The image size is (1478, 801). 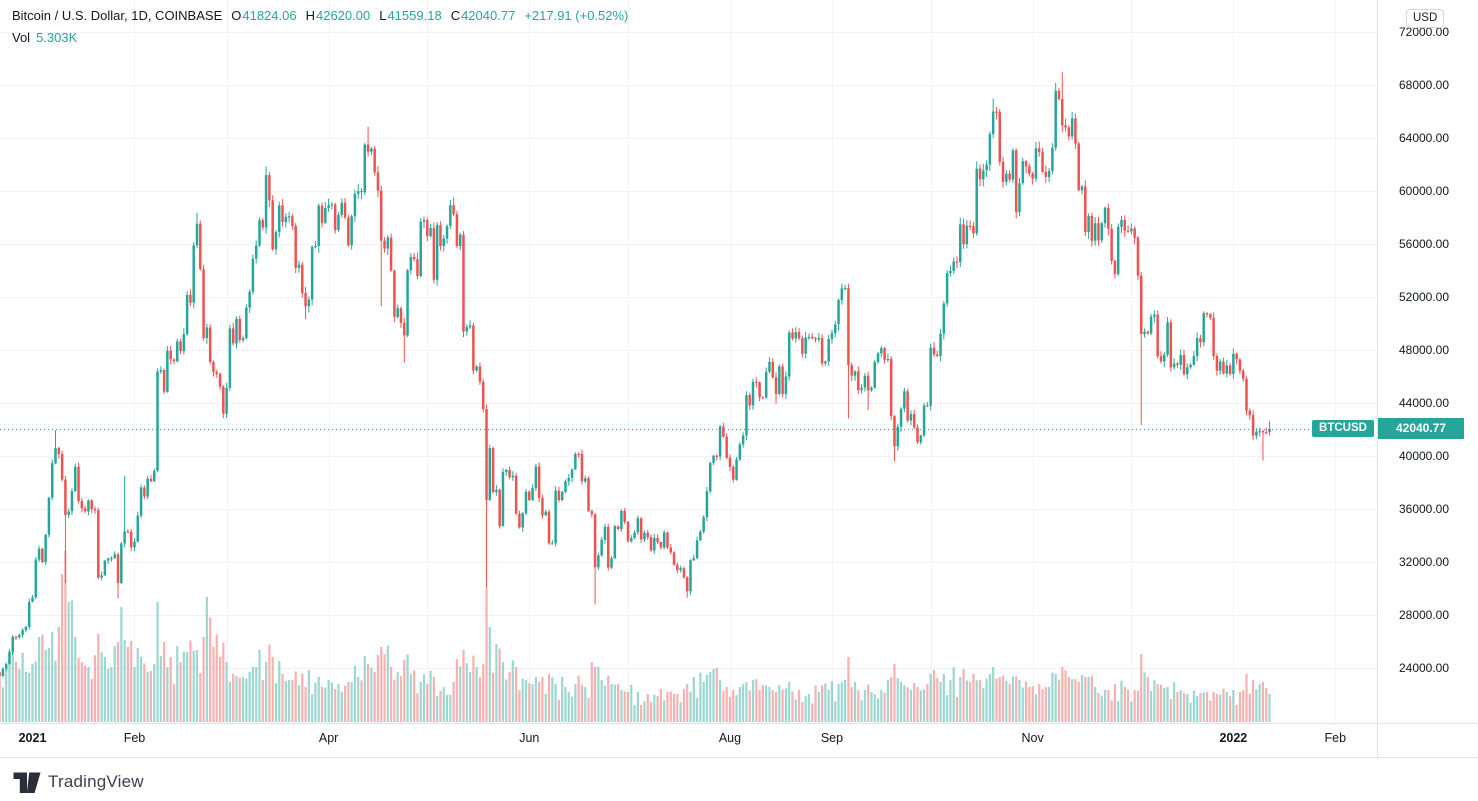 I want to click on currency-chip: USD, so click(x=1425, y=18).